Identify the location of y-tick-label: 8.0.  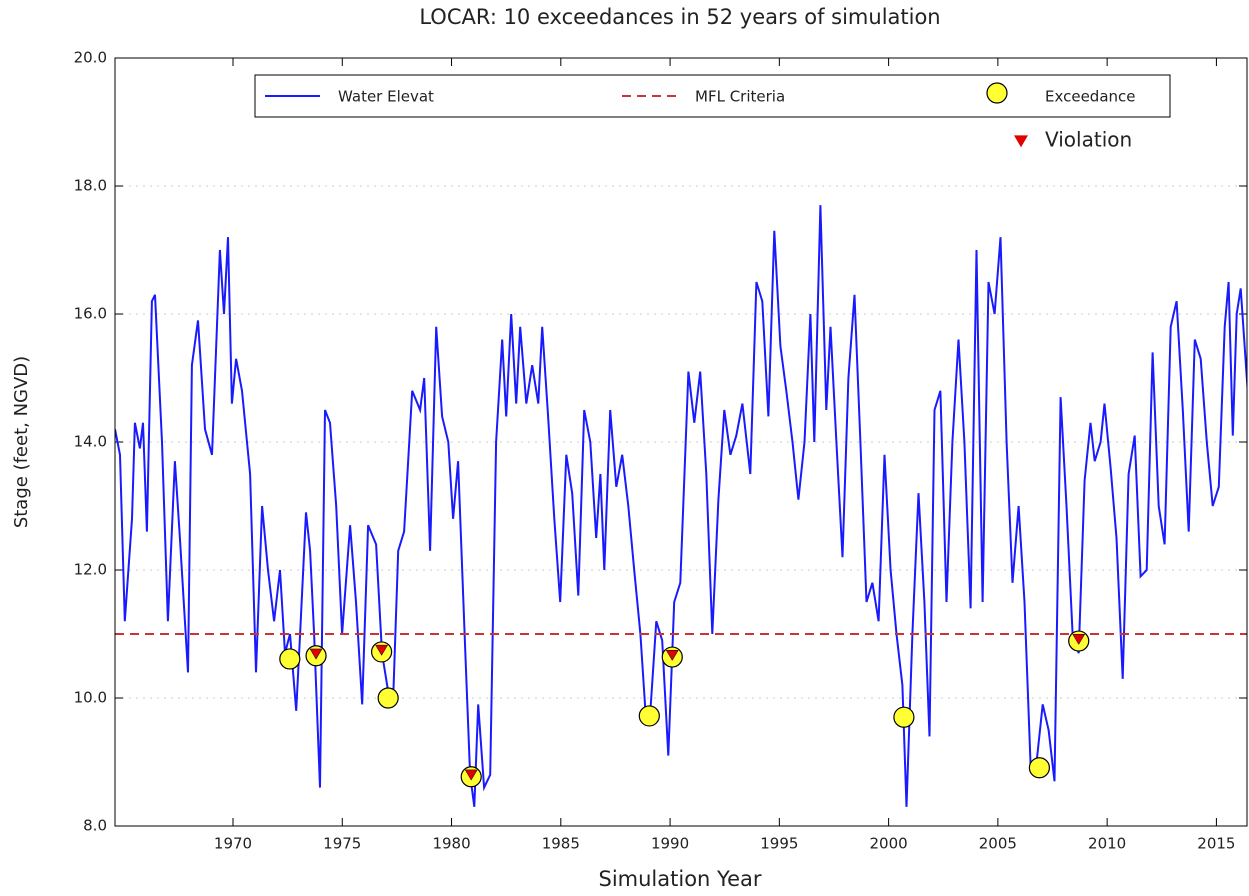
(95, 826).